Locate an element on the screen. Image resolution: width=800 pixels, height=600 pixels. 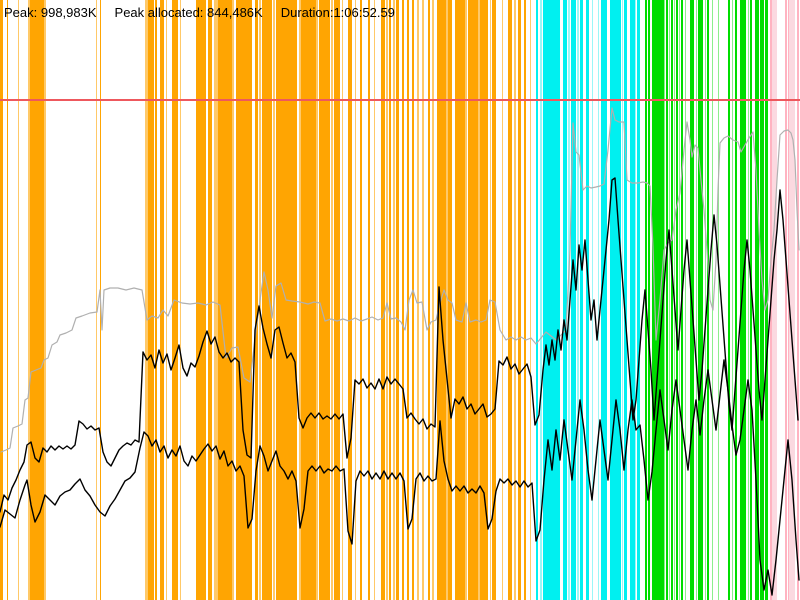
peak-allocated-stat: Peak allocated: 844,486K is located at coordinates (188, 12).